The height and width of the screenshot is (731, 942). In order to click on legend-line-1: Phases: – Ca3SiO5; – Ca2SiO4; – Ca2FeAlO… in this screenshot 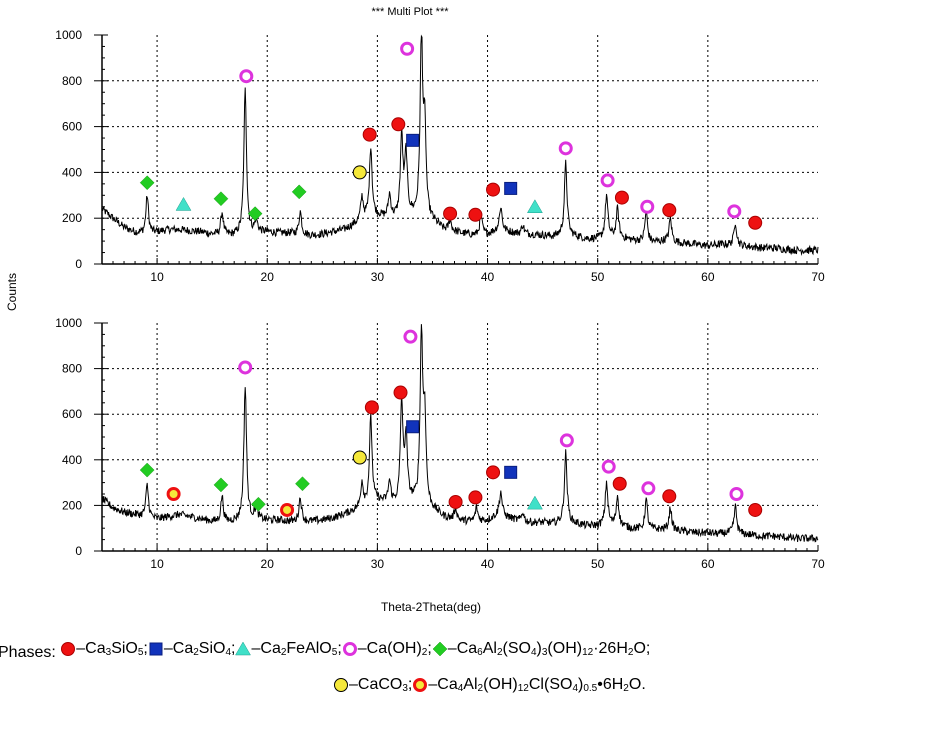, I will do `click(470, 651)`.